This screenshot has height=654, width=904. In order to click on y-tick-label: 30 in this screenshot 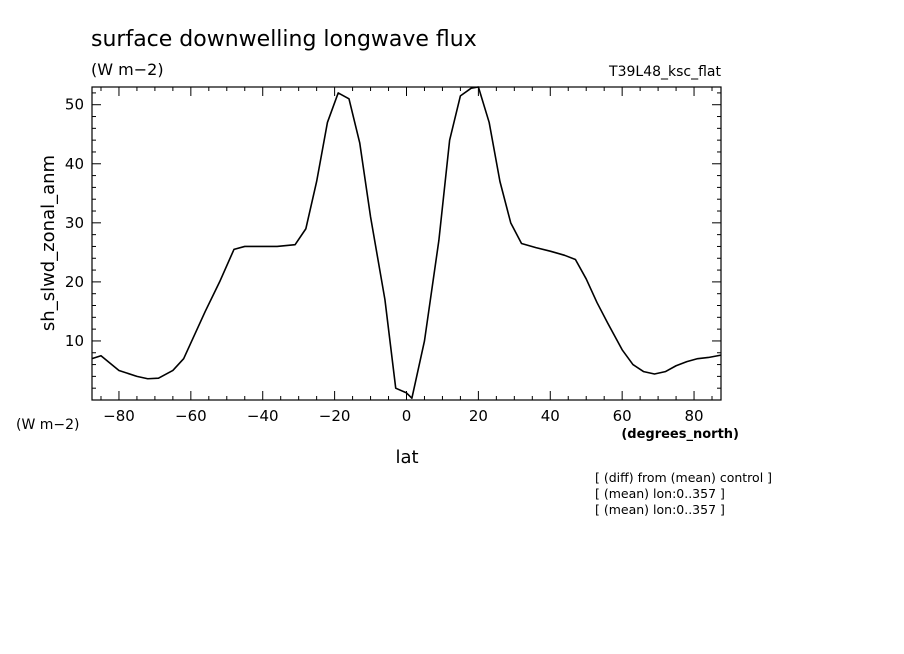, I will do `click(74, 223)`.